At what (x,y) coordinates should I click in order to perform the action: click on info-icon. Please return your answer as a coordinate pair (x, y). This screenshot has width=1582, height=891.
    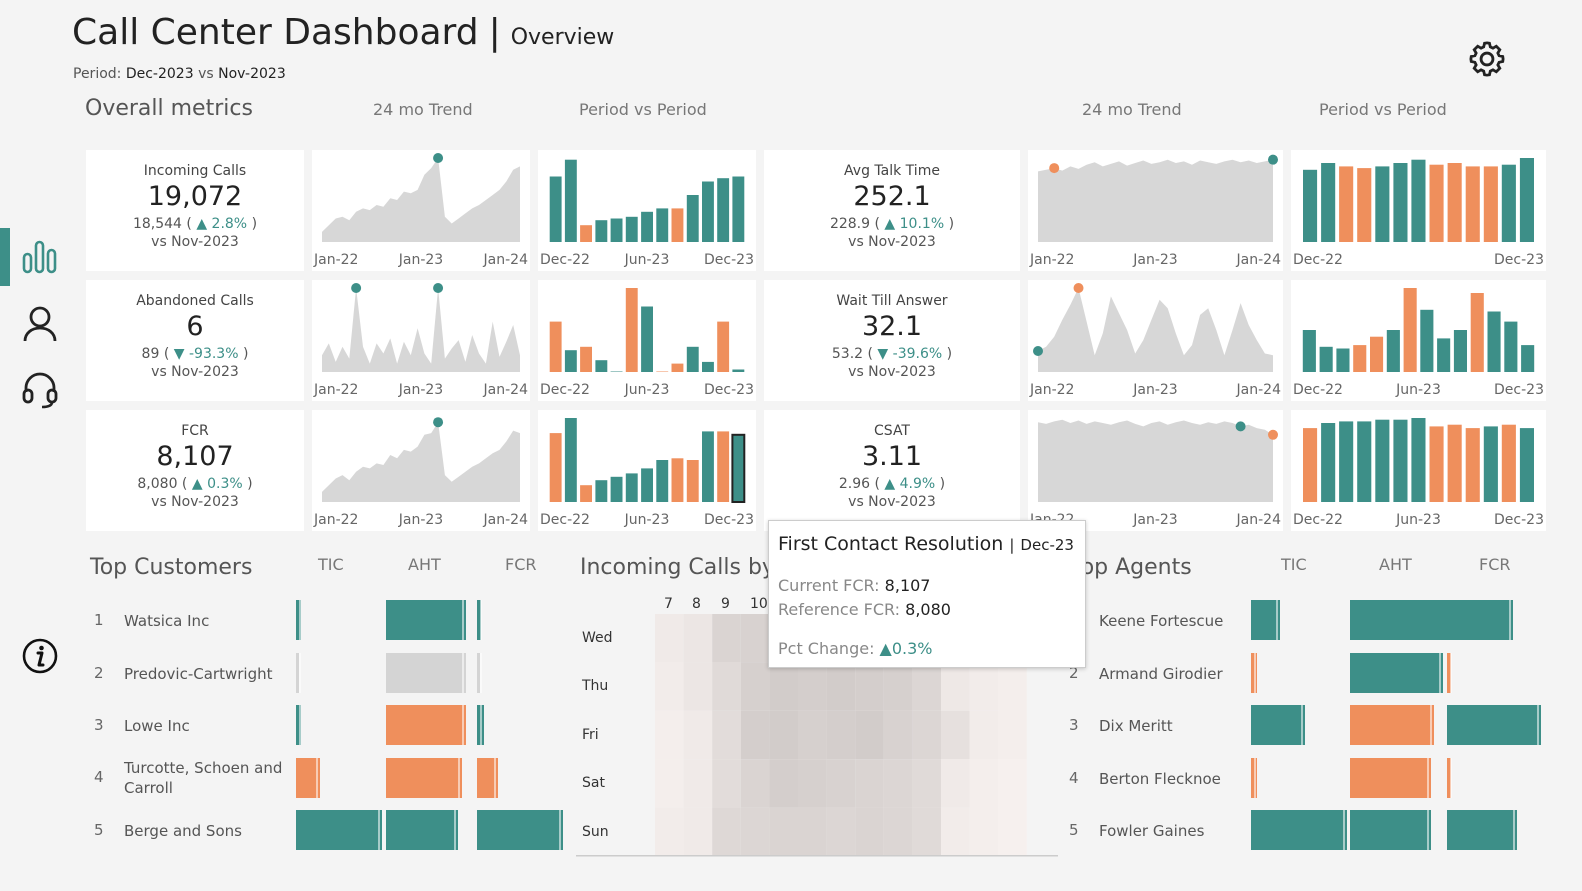
    Looking at the image, I should click on (40, 658).